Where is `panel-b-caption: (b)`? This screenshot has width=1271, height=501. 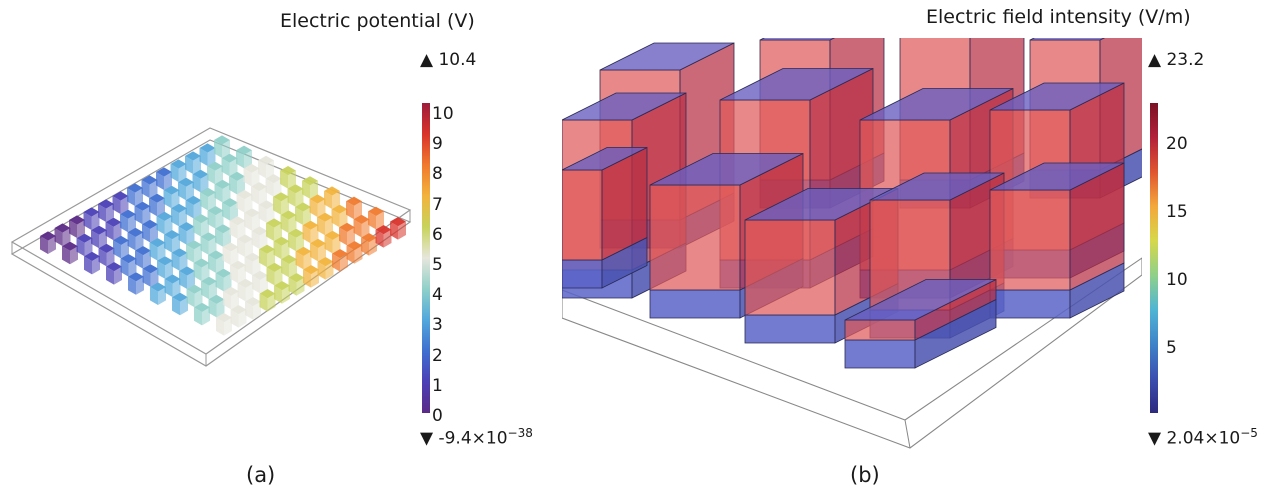 panel-b-caption: (b) is located at coordinates (865, 475).